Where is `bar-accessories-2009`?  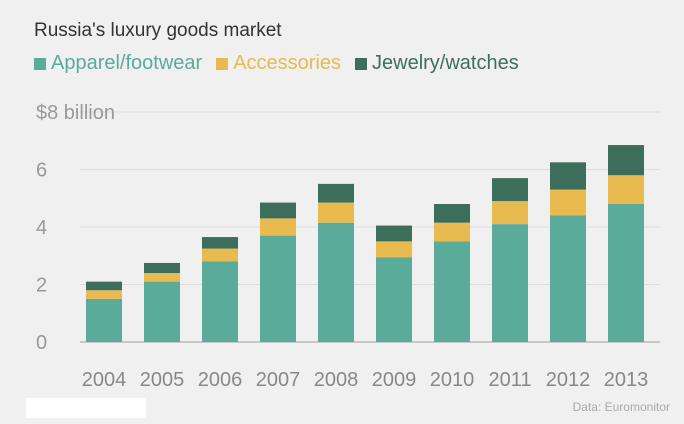 bar-accessories-2009 is located at coordinates (394, 249).